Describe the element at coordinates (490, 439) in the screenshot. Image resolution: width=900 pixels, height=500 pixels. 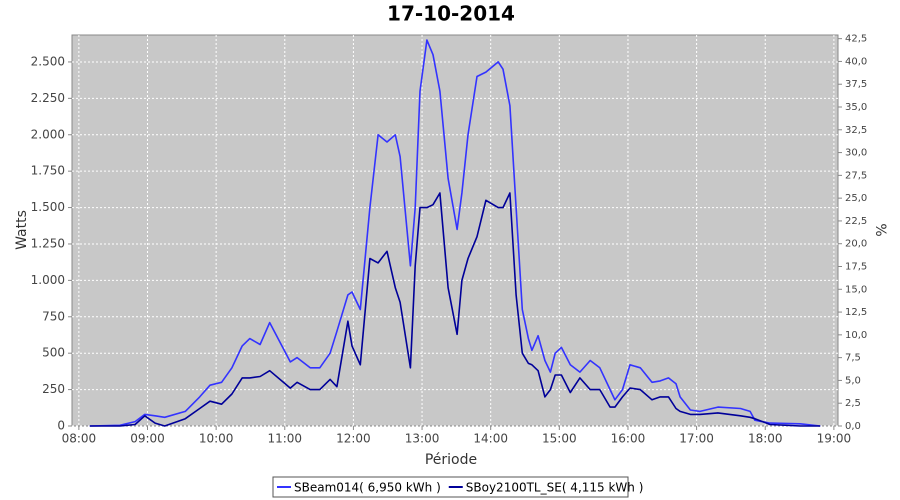
I see `x-tick-label: 14:00` at that location.